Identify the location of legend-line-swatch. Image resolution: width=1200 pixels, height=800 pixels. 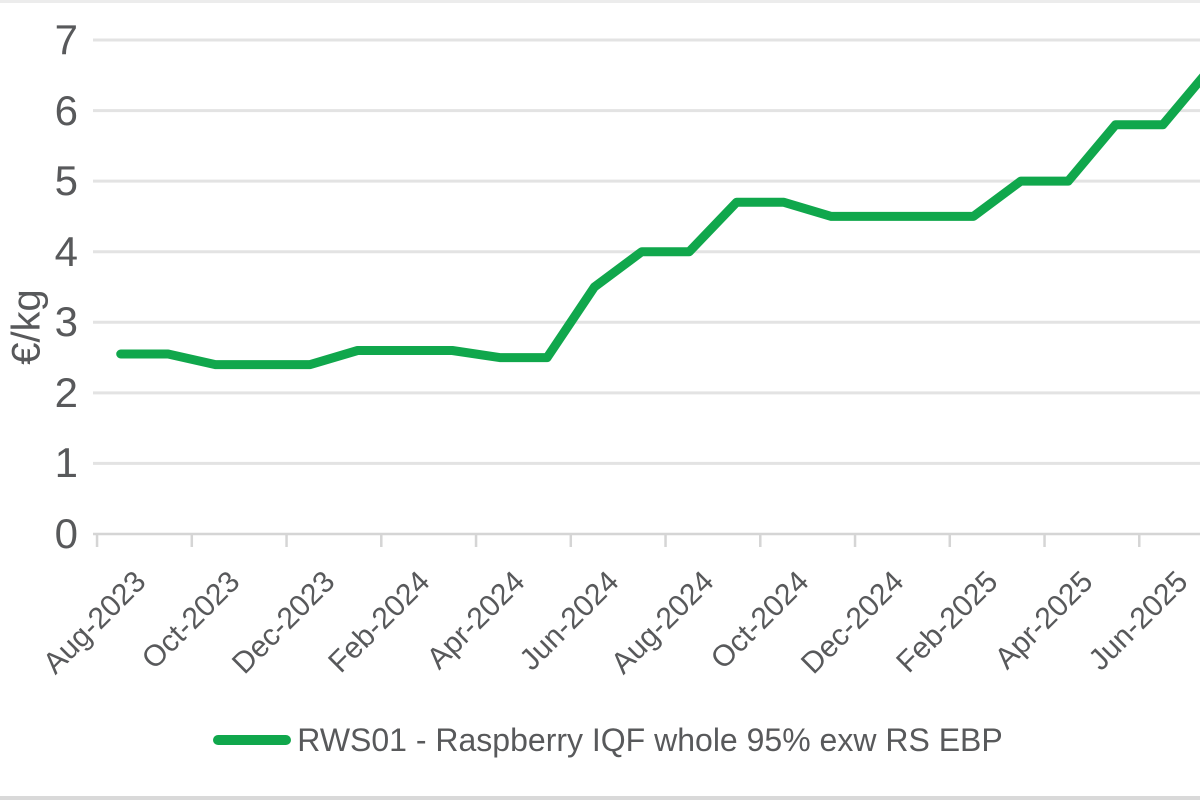
(252, 740).